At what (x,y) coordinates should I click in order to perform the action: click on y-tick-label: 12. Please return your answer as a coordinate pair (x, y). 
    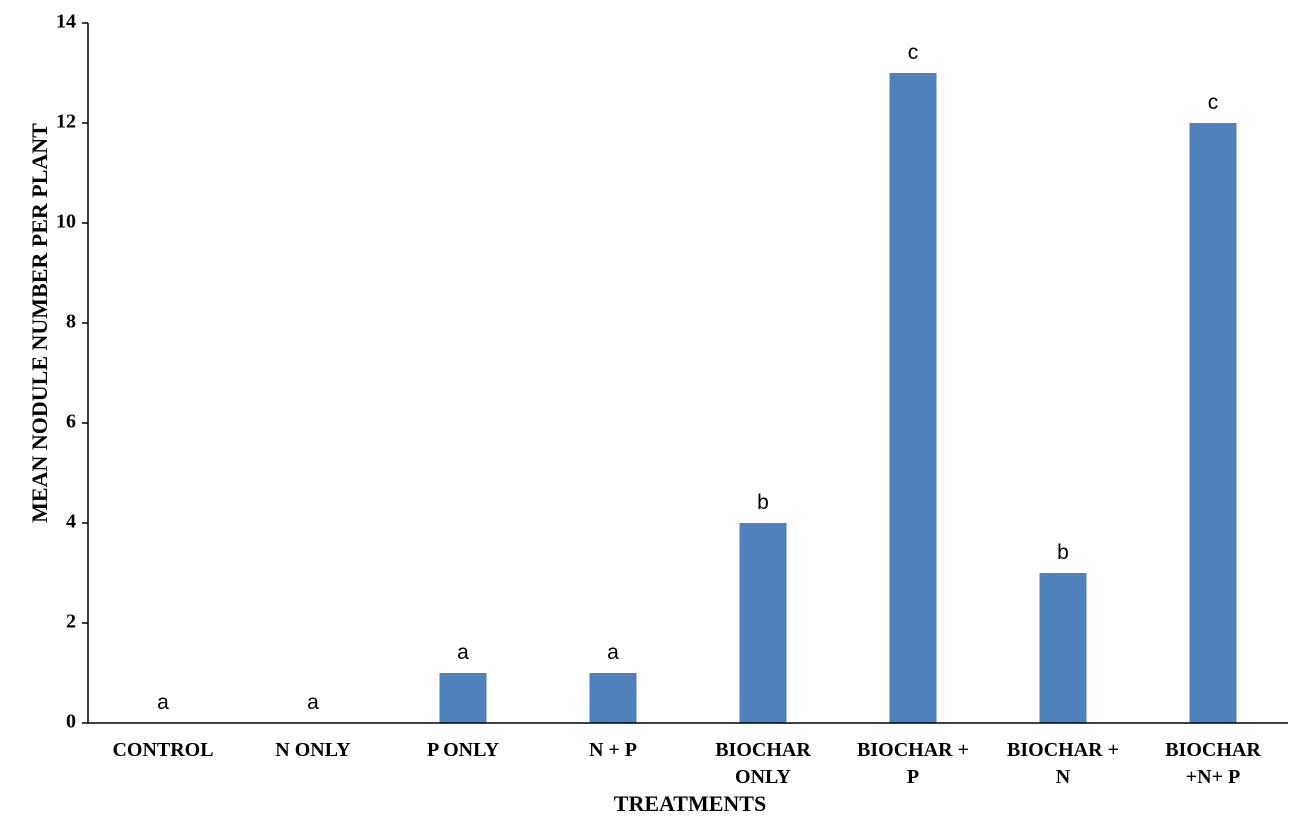
    Looking at the image, I should click on (66, 122).